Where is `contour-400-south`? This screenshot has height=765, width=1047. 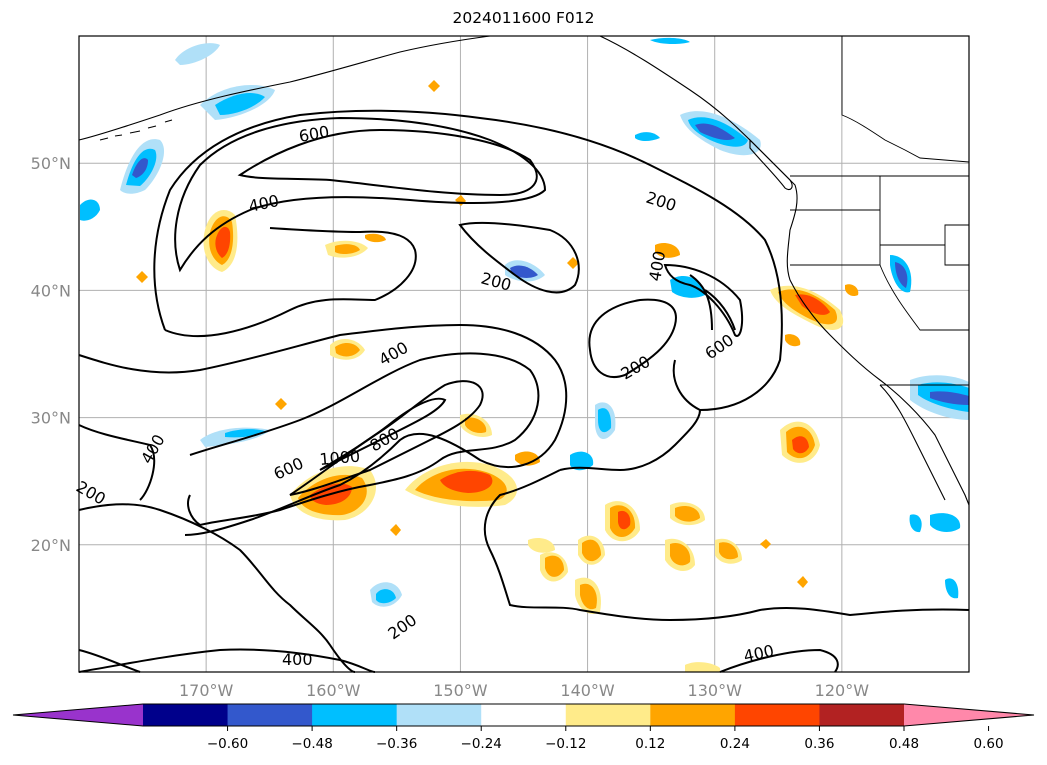 contour-400-south is located at coordinates (227, 660).